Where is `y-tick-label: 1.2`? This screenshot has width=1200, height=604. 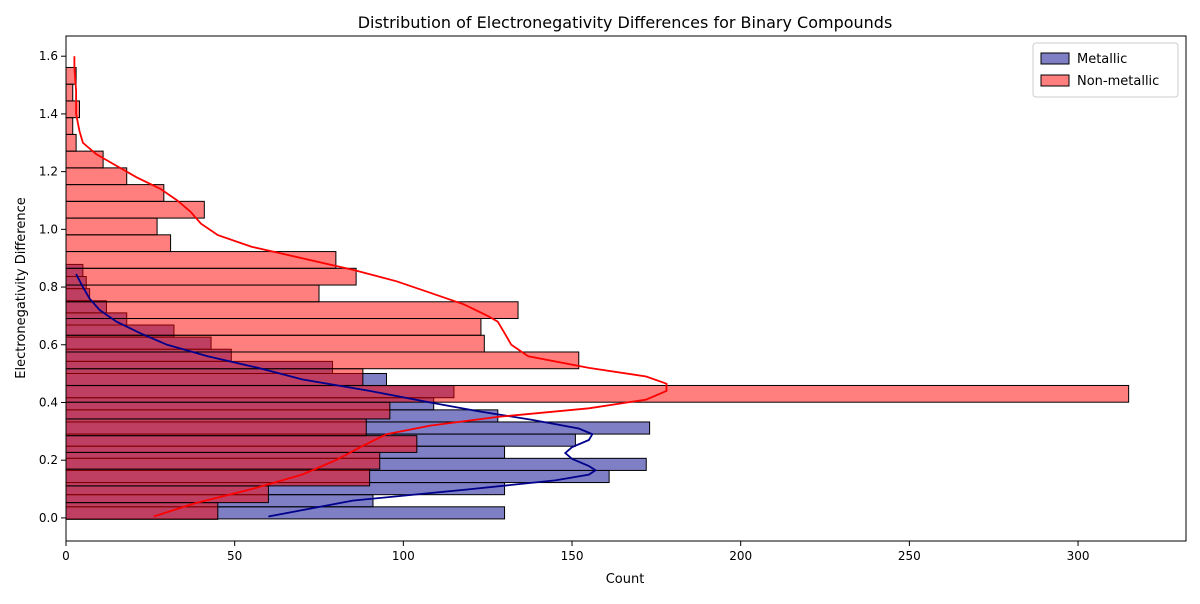 y-tick-label: 1.2 is located at coordinates (48, 172).